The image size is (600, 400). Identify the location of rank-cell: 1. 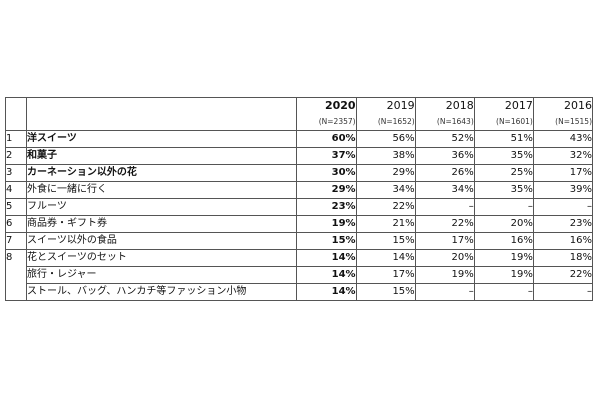
(16, 139).